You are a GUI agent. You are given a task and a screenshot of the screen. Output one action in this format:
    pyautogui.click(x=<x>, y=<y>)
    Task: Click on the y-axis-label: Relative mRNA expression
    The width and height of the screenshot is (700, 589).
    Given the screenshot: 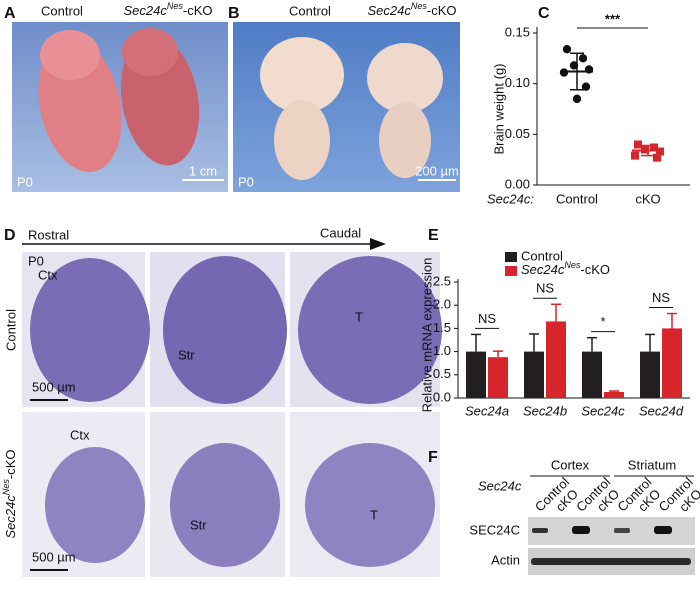 What is the action you would take?
    pyautogui.click(x=426, y=335)
    